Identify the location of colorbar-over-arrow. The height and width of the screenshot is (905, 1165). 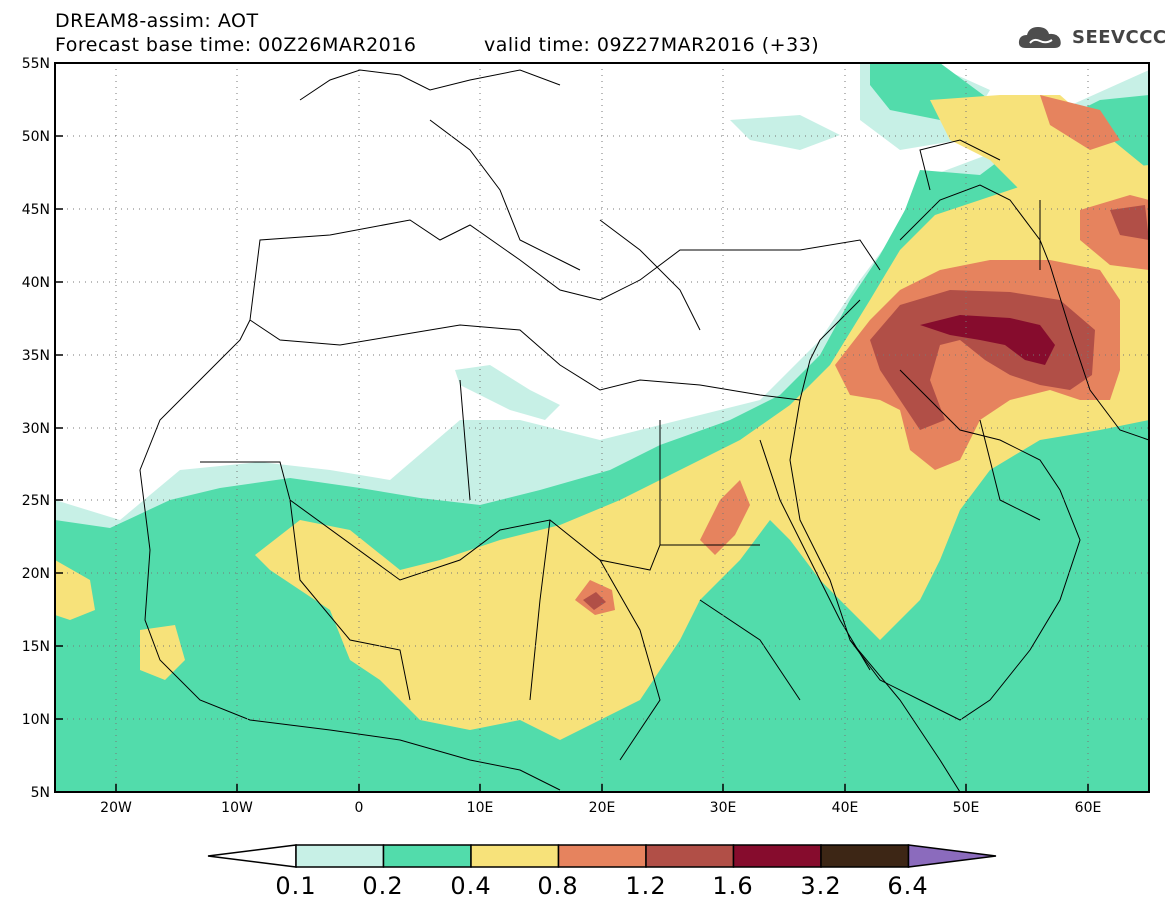
(952, 856).